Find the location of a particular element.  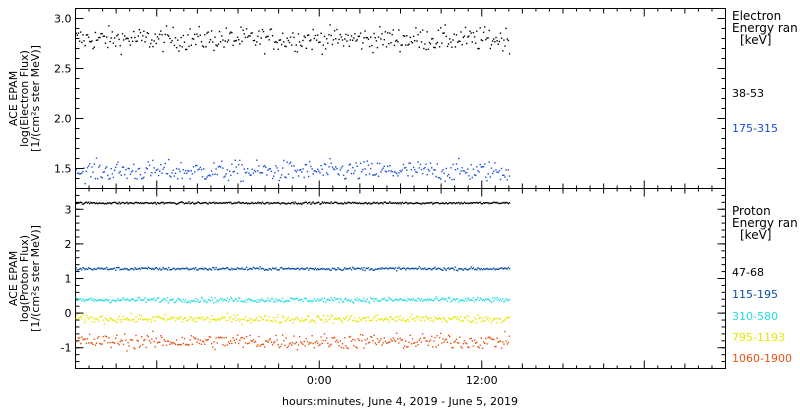

y-tick-label: -1 is located at coordinates (66, 348).